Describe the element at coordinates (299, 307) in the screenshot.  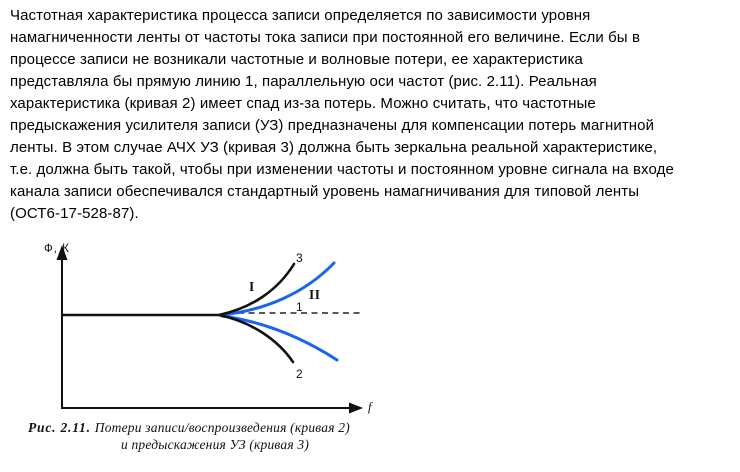
I see `label-curve-1: 1` at that location.